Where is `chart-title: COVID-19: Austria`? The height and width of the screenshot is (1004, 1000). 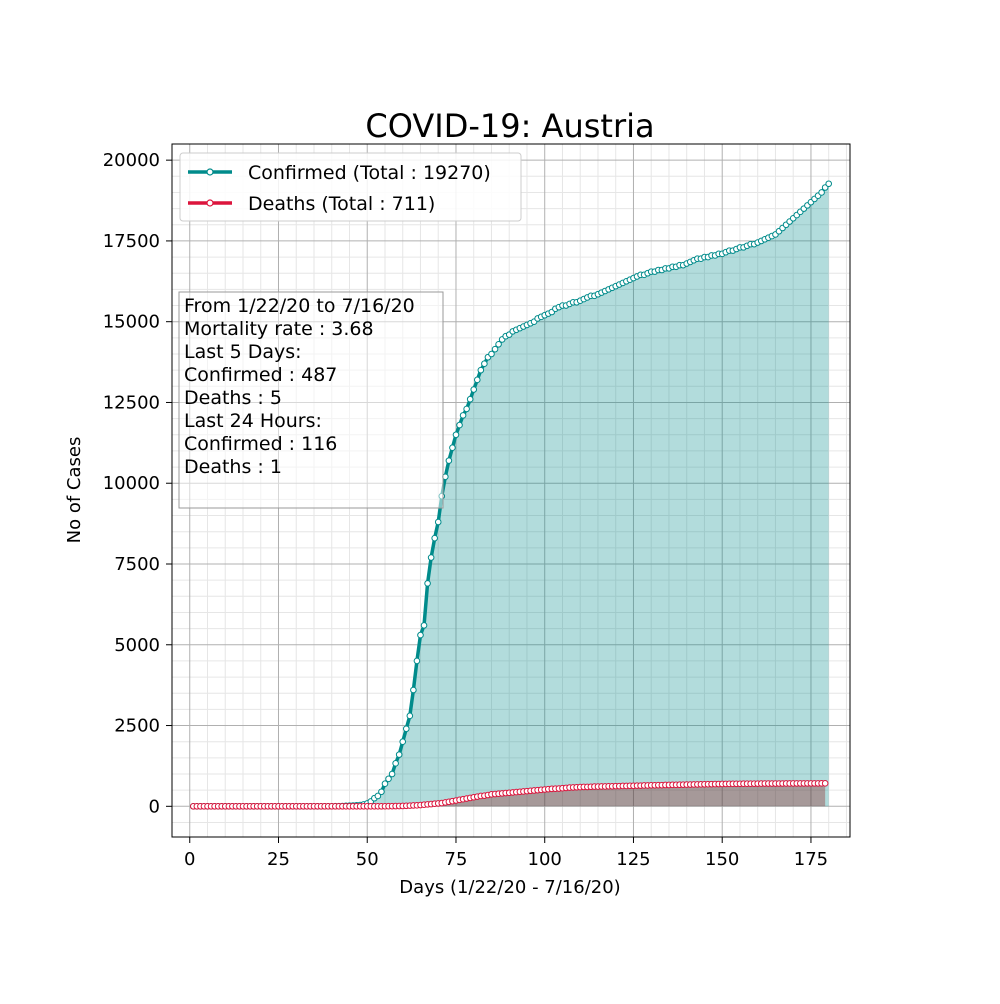
chart-title: COVID-19: Austria is located at coordinates (509, 126).